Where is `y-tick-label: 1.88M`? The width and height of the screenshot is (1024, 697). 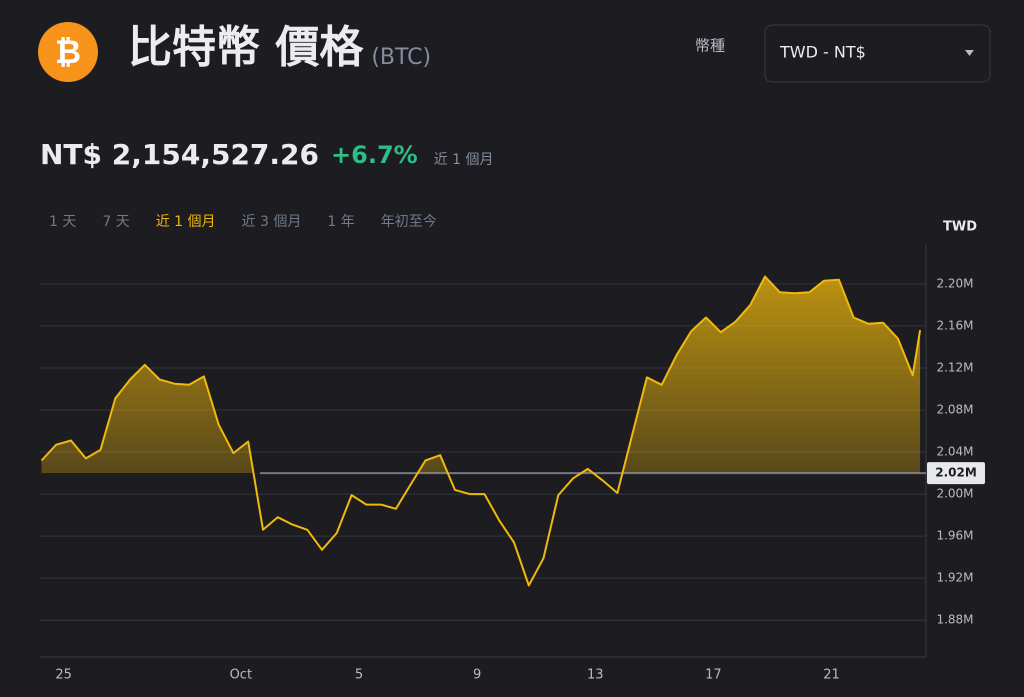 y-tick-label: 1.88M is located at coordinates (954, 620).